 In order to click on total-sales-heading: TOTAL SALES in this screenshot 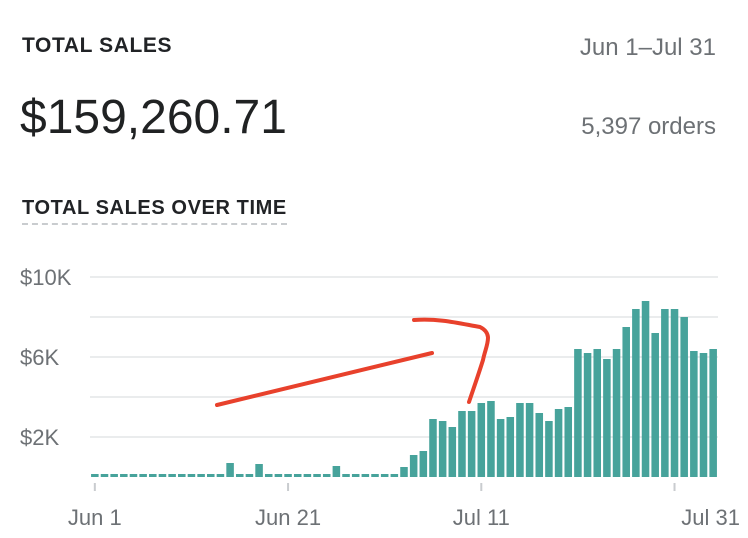, I will do `click(97, 45)`.